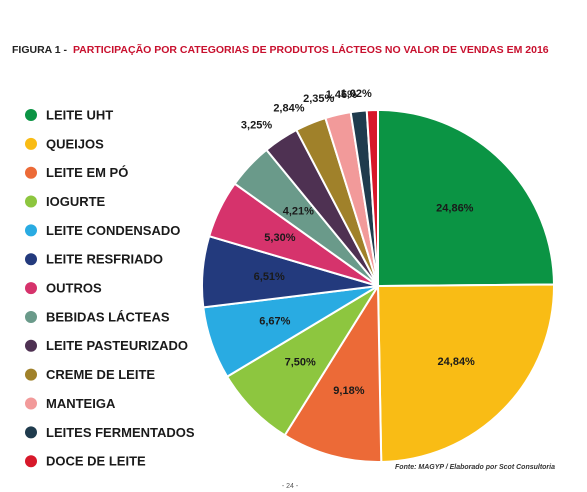  I want to click on value-label: 2,35%, so click(318, 99).